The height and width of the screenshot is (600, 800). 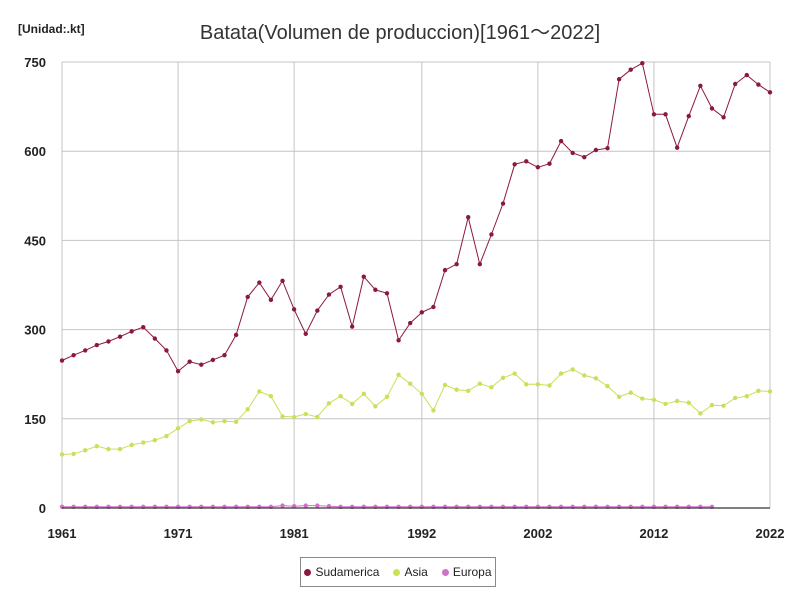 What do you see at coordinates (400, 33) in the screenshot?
I see `chart-title: Batata(Volumen de produccion)[1961～2022]` at bounding box center [400, 33].